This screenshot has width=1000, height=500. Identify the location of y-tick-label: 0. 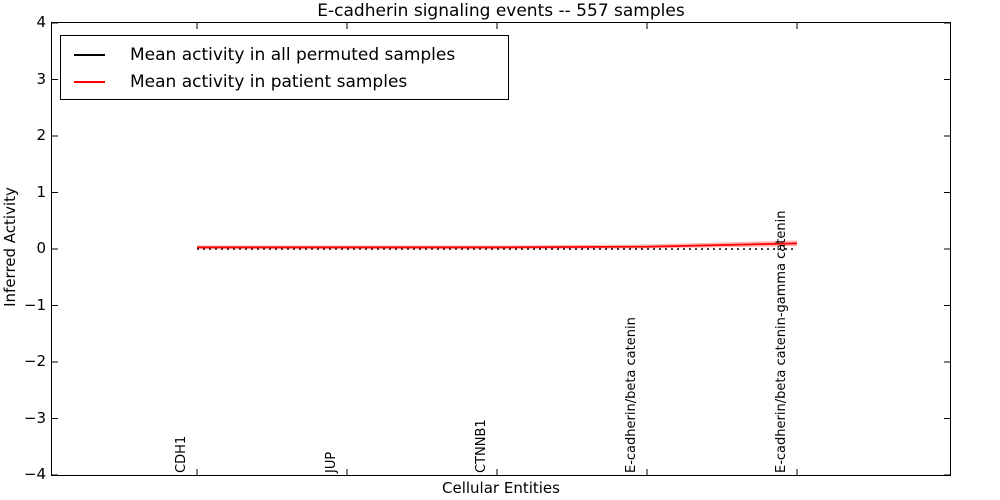
(41, 248).